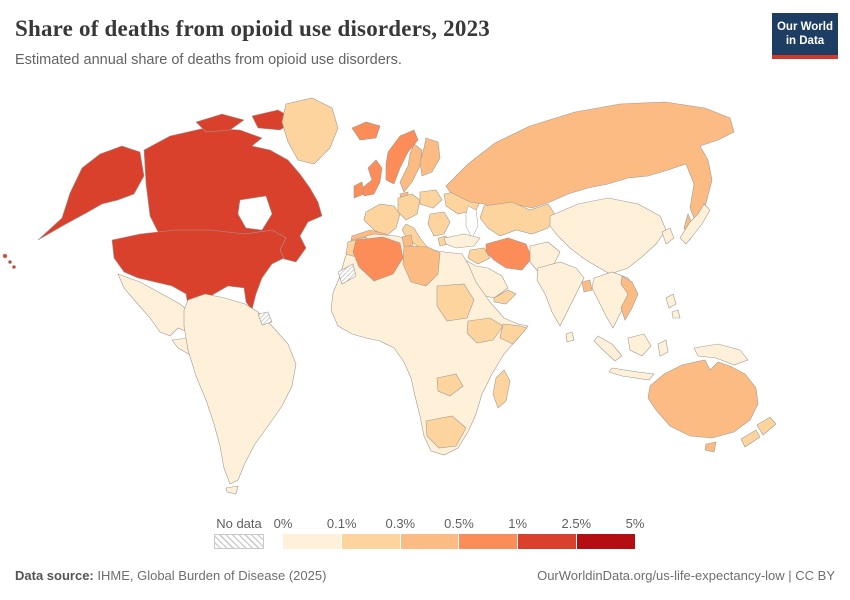 Image resolution: width=850 pixels, height=600 pixels. Describe the element at coordinates (430, 157) in the screenshot. I see `country-finland` at that location.